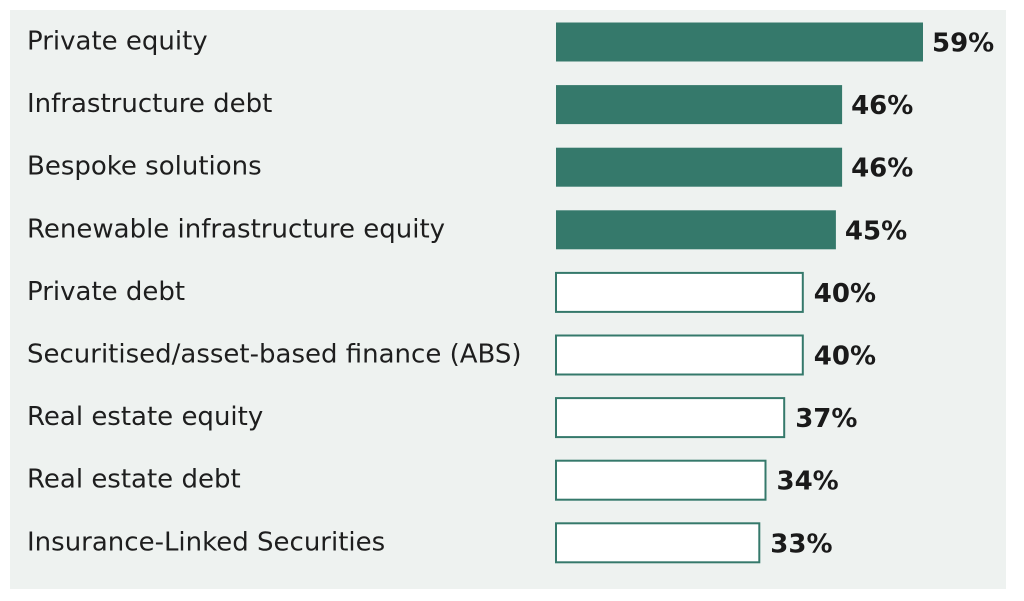 The width and height of the screenshot is (1024, 601). Describe the element at coordinates (808, 482) in the screenshot. I see `value-label: 34%` at that location.